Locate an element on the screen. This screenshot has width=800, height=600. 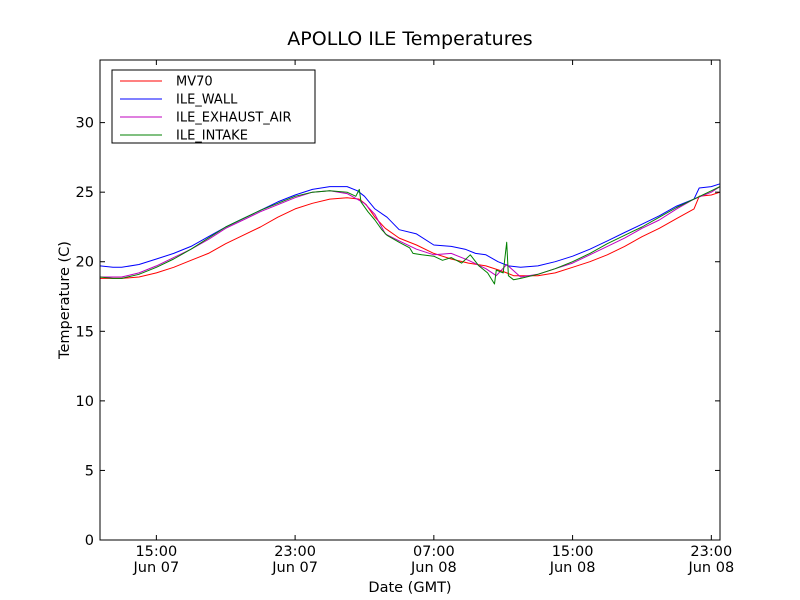
y-tick-label: 20 is located at coordinates (85, 263).